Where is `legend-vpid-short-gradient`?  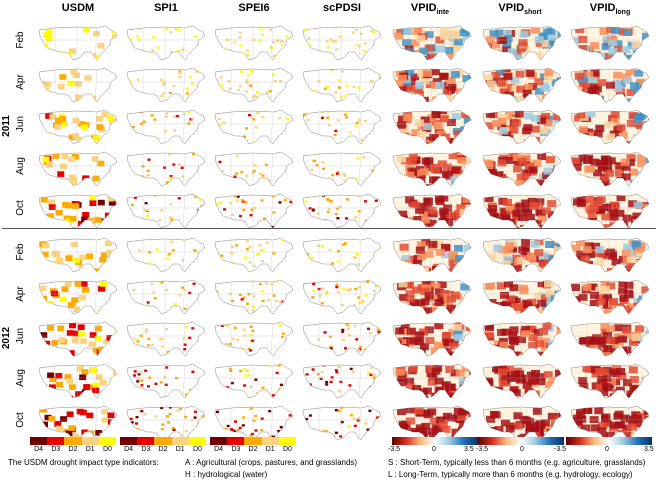
legend-vpid-short-gradient is located at coordinates (521, 441).